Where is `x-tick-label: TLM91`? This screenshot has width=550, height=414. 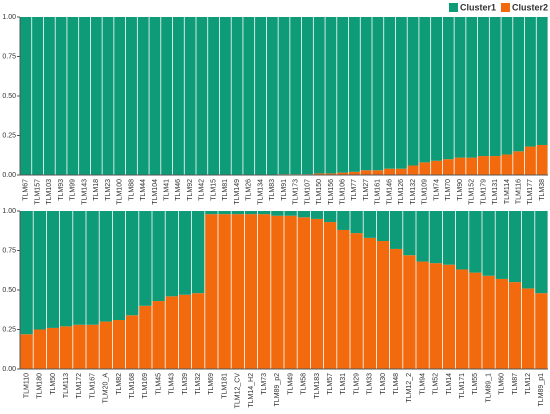
x-tick-label: TLM91 is located at coordinates (284, 190).